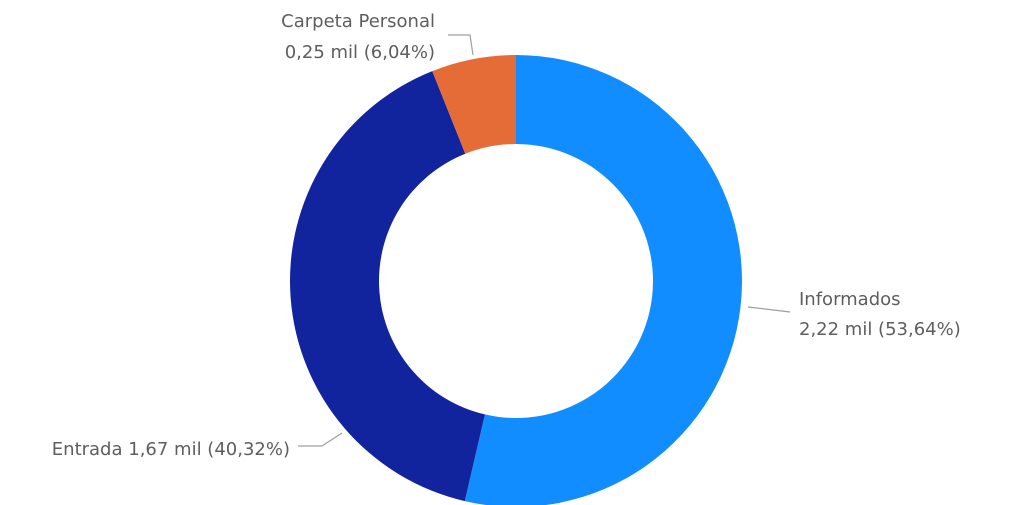  Describe the element at coordinates (461, 45) in the screenshot. I see `leader-line-carpeta-personal` at that location.